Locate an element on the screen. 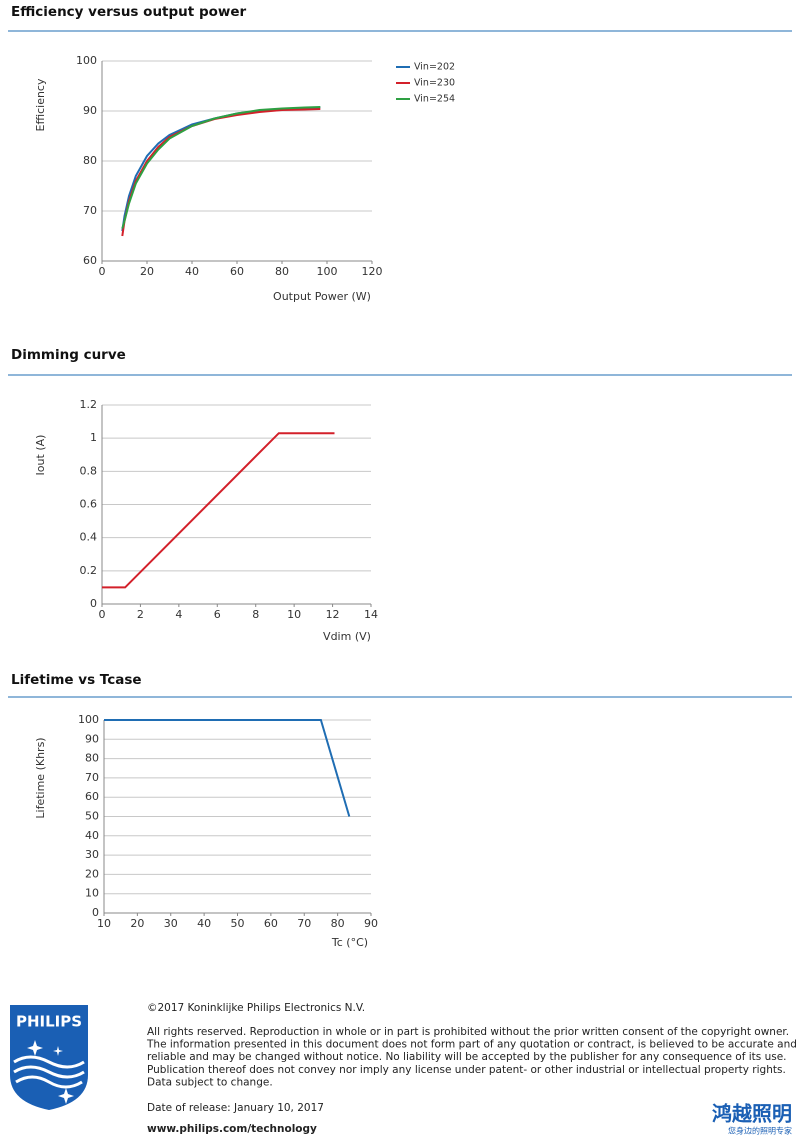 Image resolution: width=800 pixels, height=1136 pixels. y-axis-label: Lifetime (Khrs) is located at coordinates (40, 777).